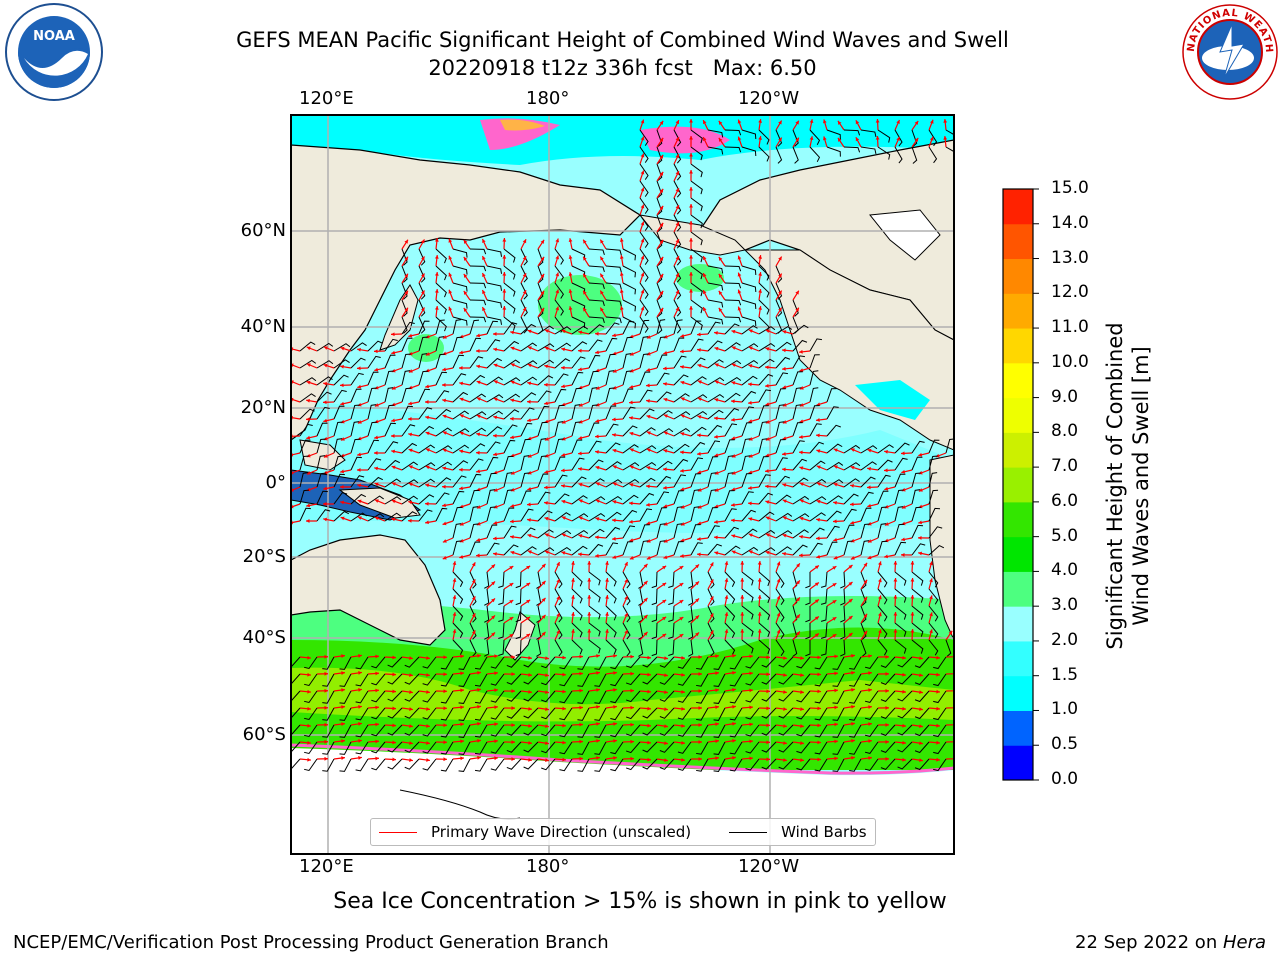  Describe the element at coordinates (1170, 942) in the screenshot. I see `footer-date: 22 Sep 2022 on Hera` at that location.